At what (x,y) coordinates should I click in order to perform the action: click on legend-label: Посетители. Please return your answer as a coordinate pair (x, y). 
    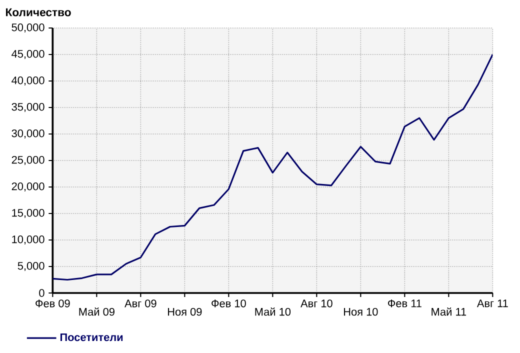
    Looking at the image, I should click on (91, 337).